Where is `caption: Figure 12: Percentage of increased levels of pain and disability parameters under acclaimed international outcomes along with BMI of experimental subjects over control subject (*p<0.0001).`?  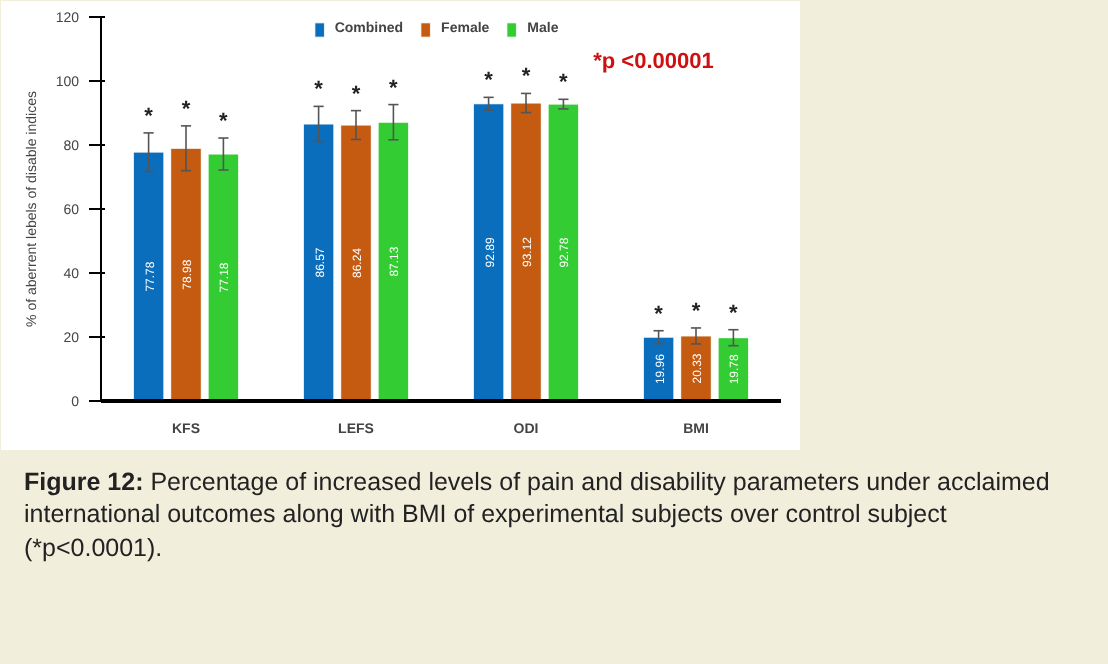
caption: Figure 12: Percentage of increased levels of pain and disability parameters under acclaimed international outcomes along with BMI of experimental subjects over control subject (*p<0.0001). is located at coordinates (538, 515).